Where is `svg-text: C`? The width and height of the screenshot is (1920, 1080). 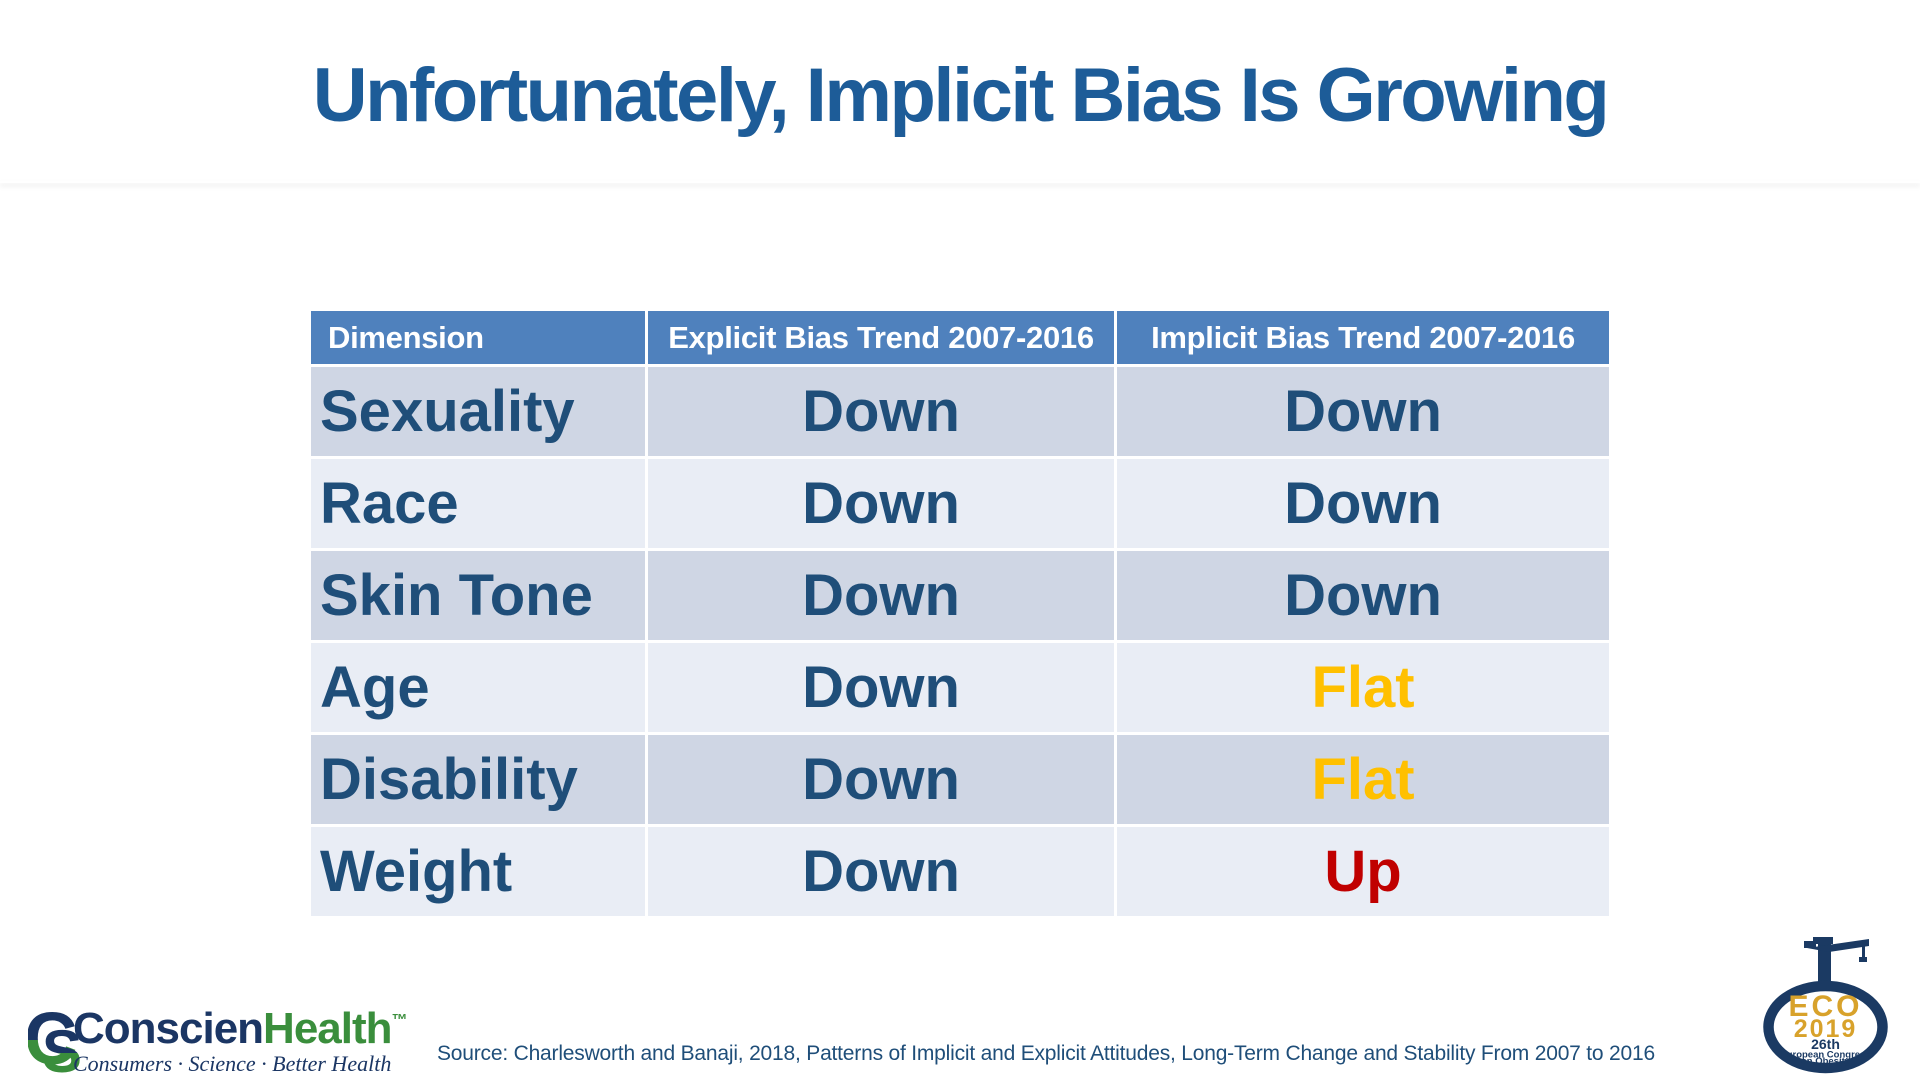
svg-text: C is located at coordinates (52, 1041).